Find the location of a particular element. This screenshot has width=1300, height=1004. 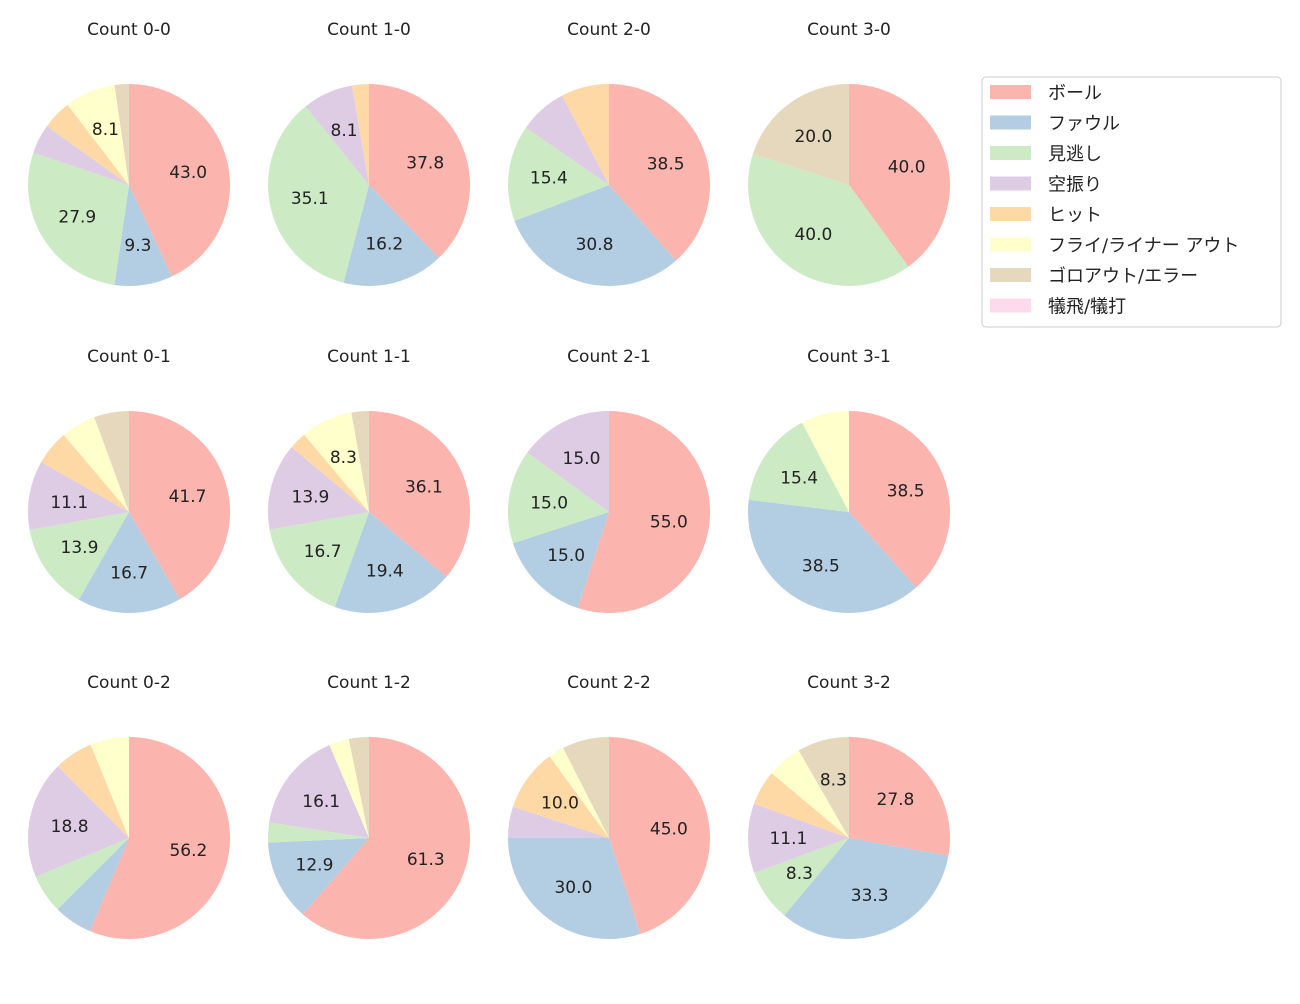

slice-label: 33.3 is located at coordinates (870, 896).